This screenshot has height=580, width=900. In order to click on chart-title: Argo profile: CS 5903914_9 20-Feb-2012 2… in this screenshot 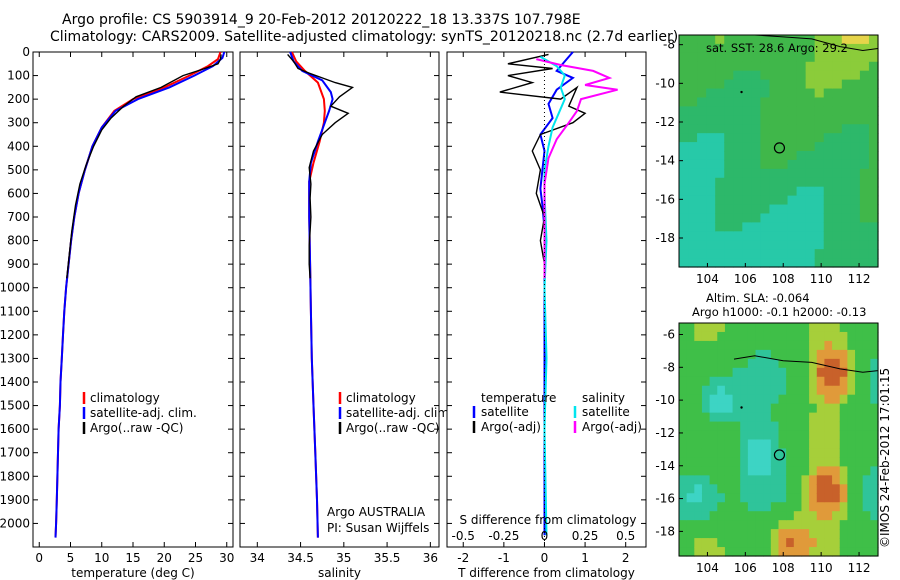, I will do `click(321, 20)`.